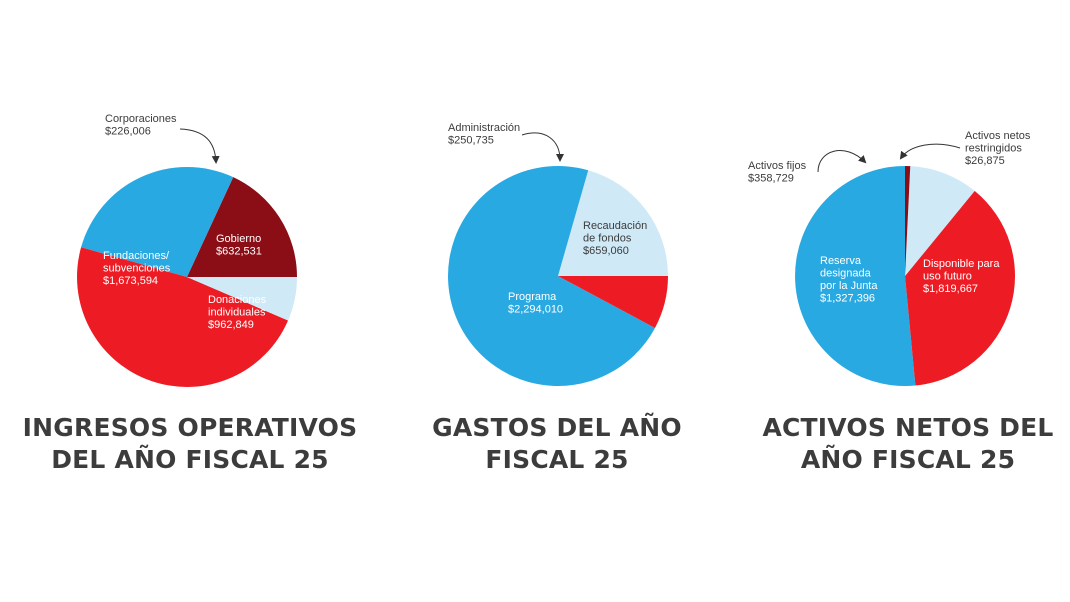 This screenshot has height=602, width=1070. I want to click on slice-label: Programa $2,294,010, so click(535, 303).